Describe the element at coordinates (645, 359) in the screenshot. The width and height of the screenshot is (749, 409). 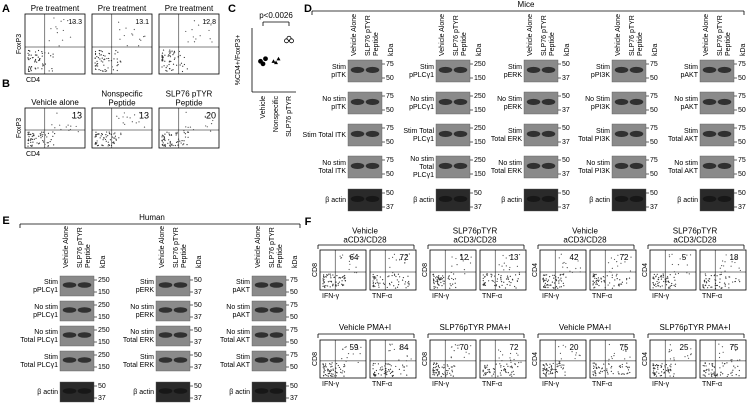
I see `axis-label: CD4` at that location.